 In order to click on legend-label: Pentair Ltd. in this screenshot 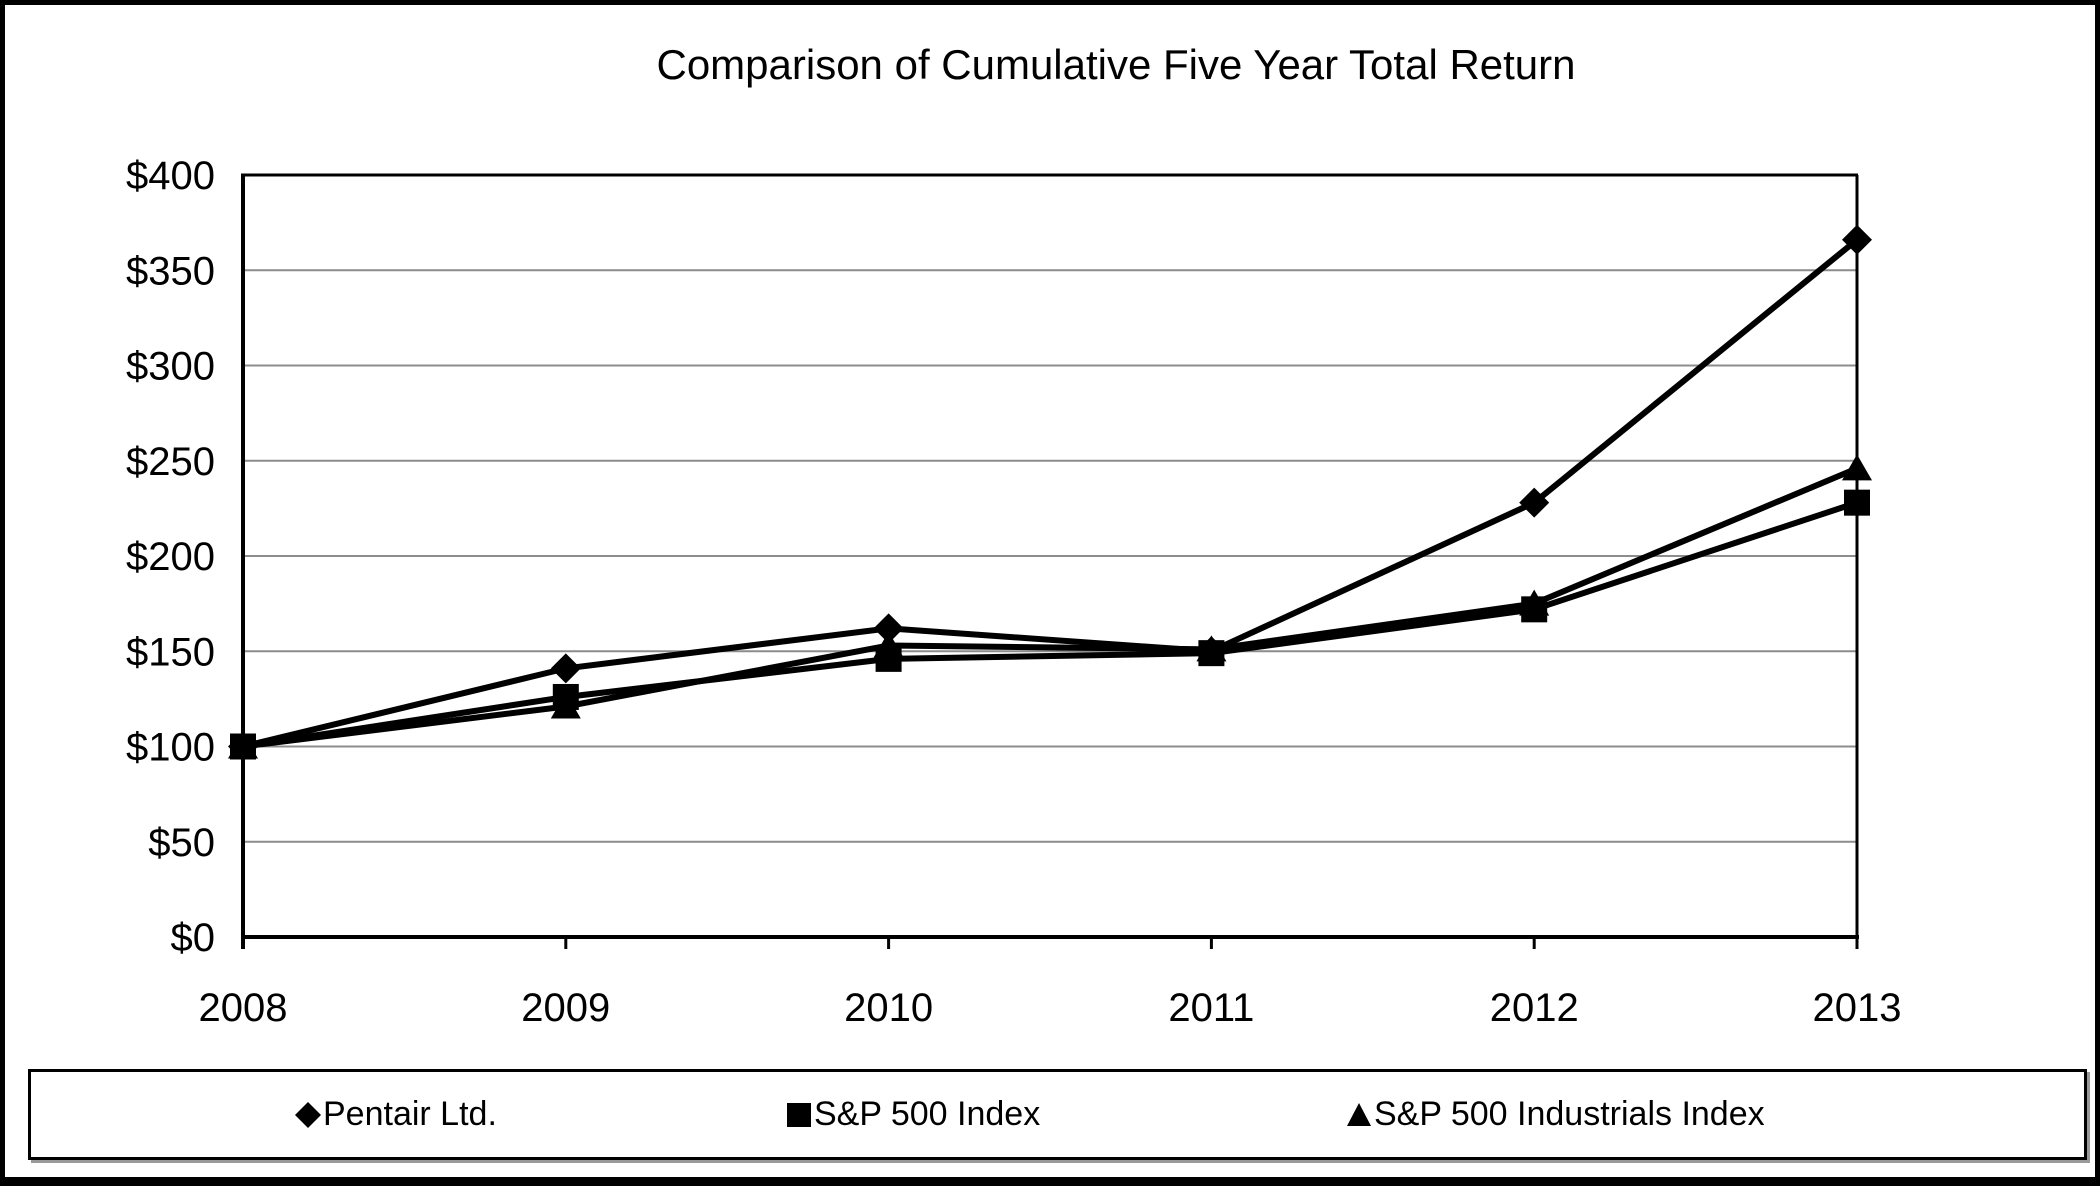, I will do `click(410, 1114)`.